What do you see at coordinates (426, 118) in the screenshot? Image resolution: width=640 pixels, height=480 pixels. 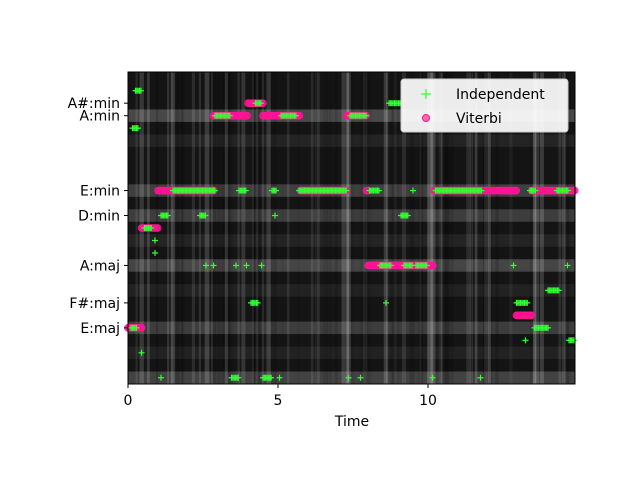 I see `legend-marker-viterbi` at bounding box center [426, 118].